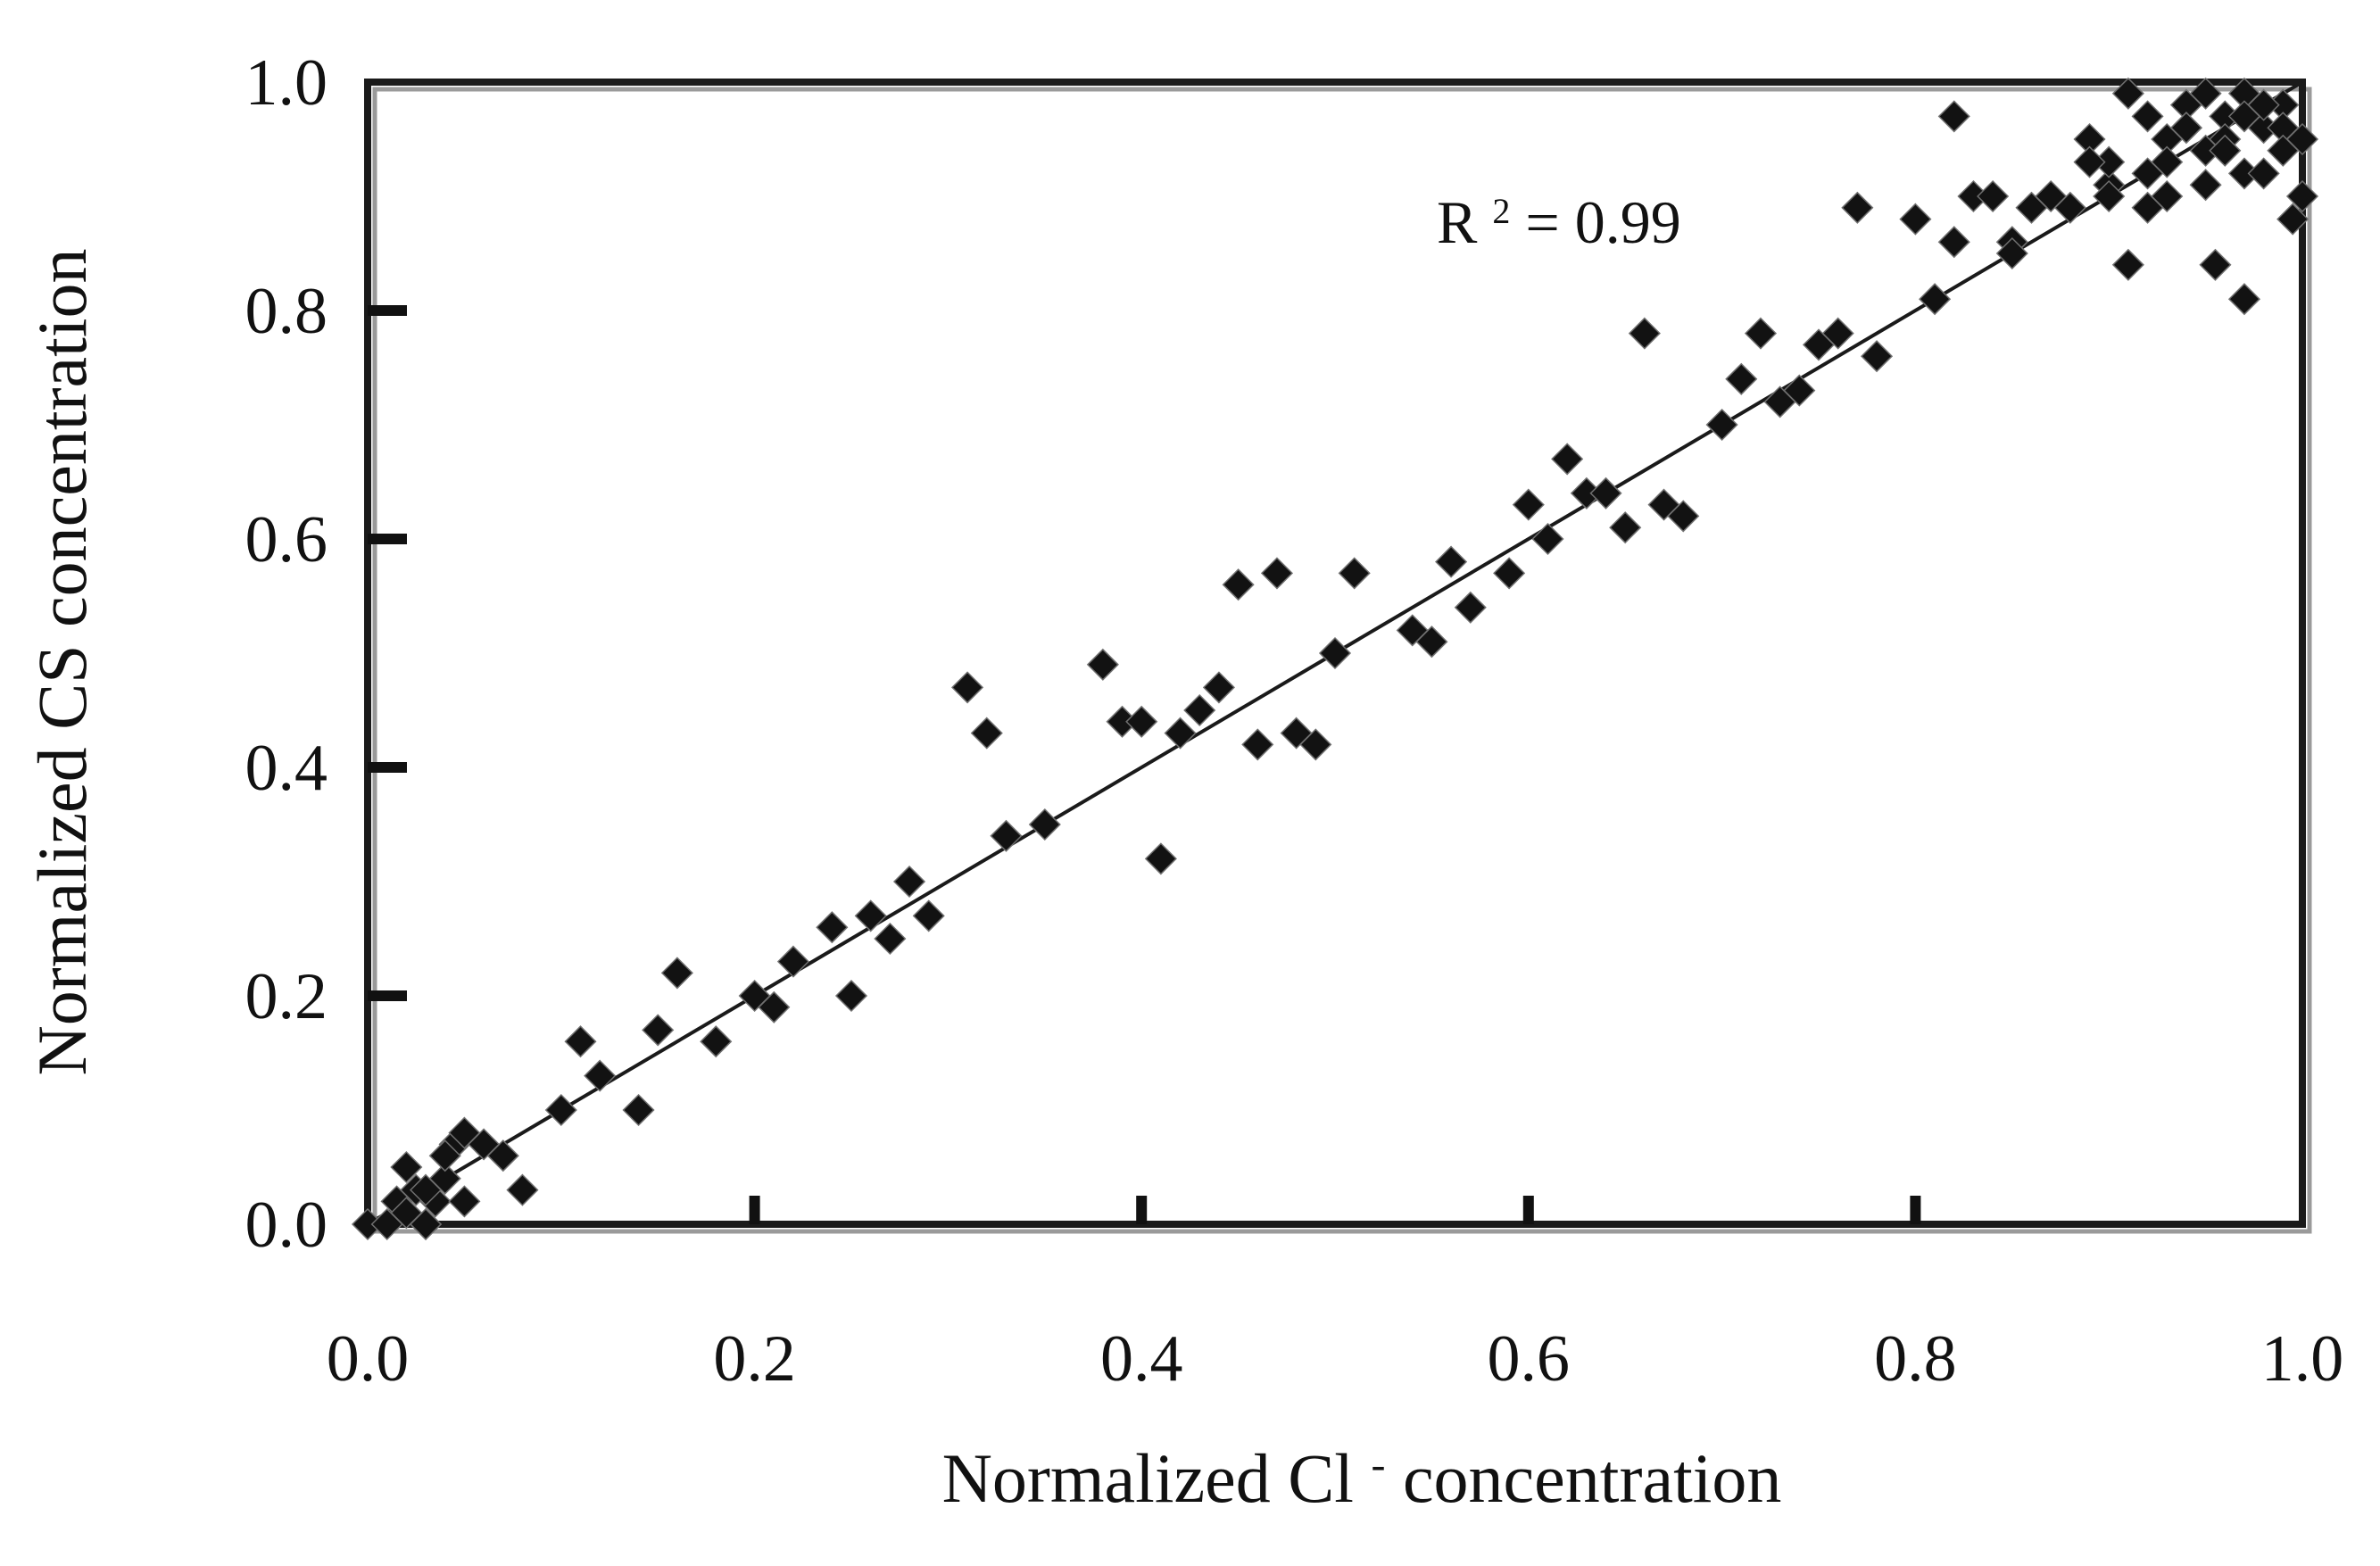  What do you see at coordinates (286, 83) in the screenshot?
I see `y-tick-label-5: 1.0` at bounding box center [286, 83].